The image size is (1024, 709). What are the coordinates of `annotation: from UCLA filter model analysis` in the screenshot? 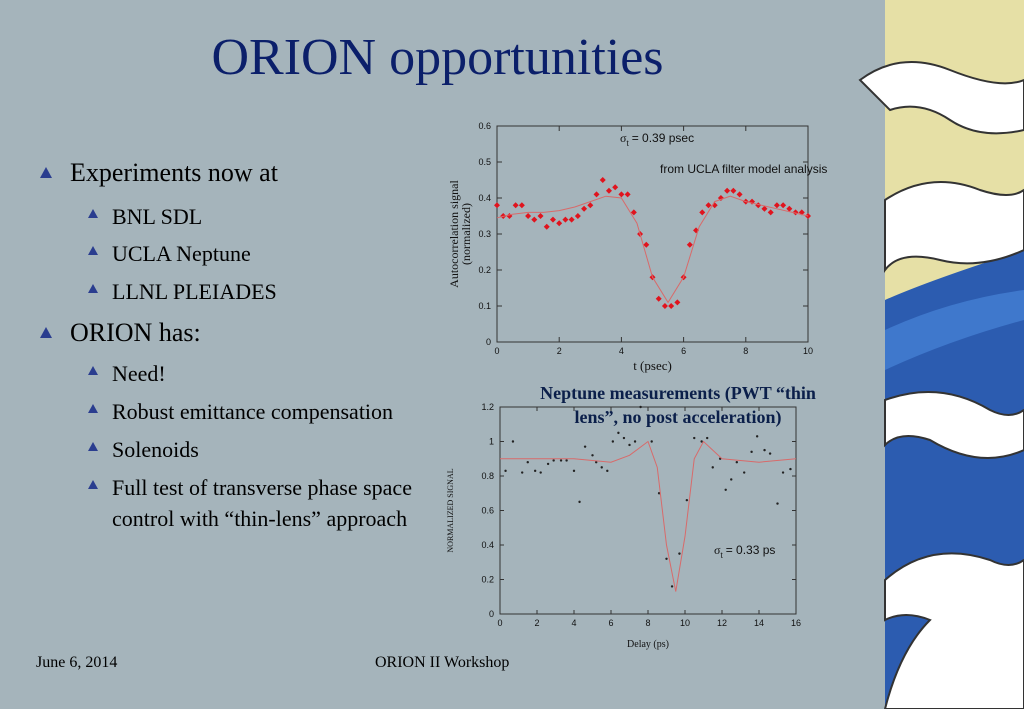 It's located at (743, 169).